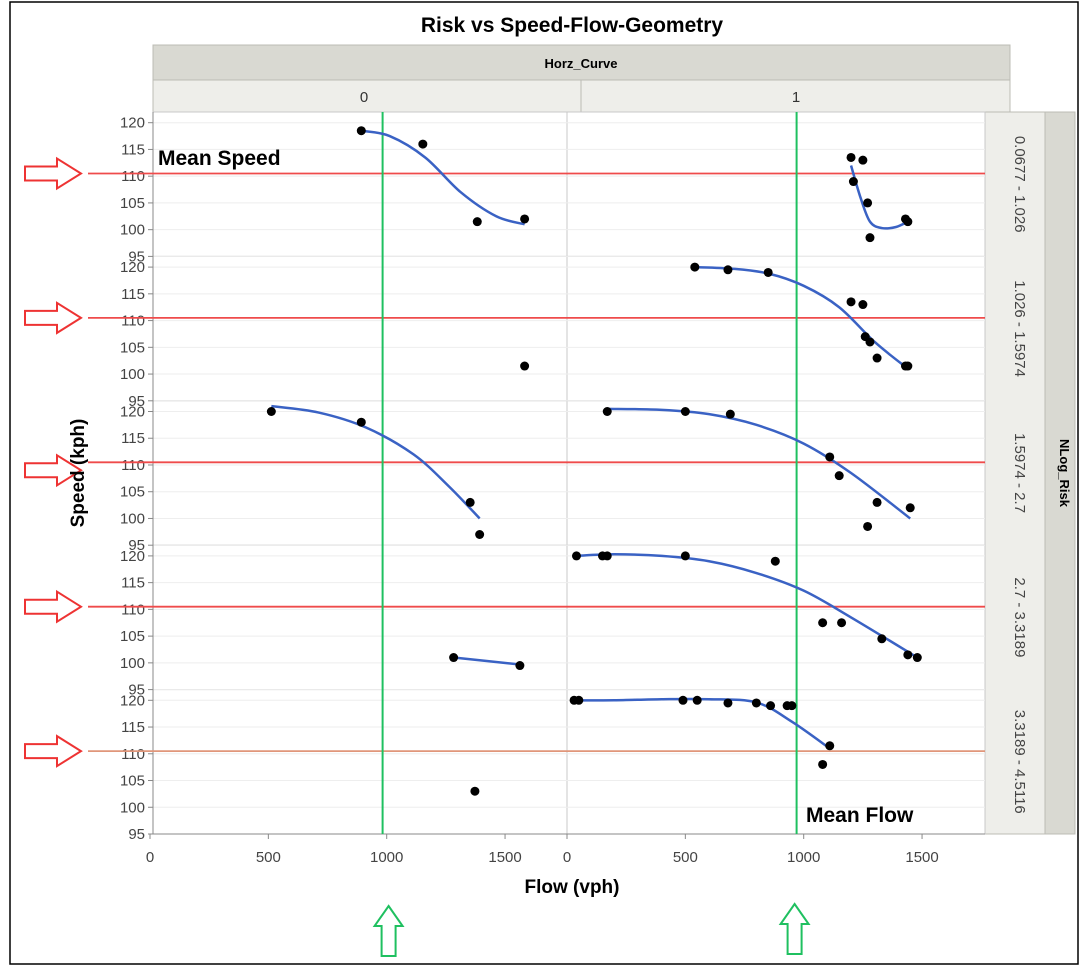  Describe the element at coordinates (219, 158) in the screenshot. I see `mean-speed-annotation: Mean Speed` at that location.